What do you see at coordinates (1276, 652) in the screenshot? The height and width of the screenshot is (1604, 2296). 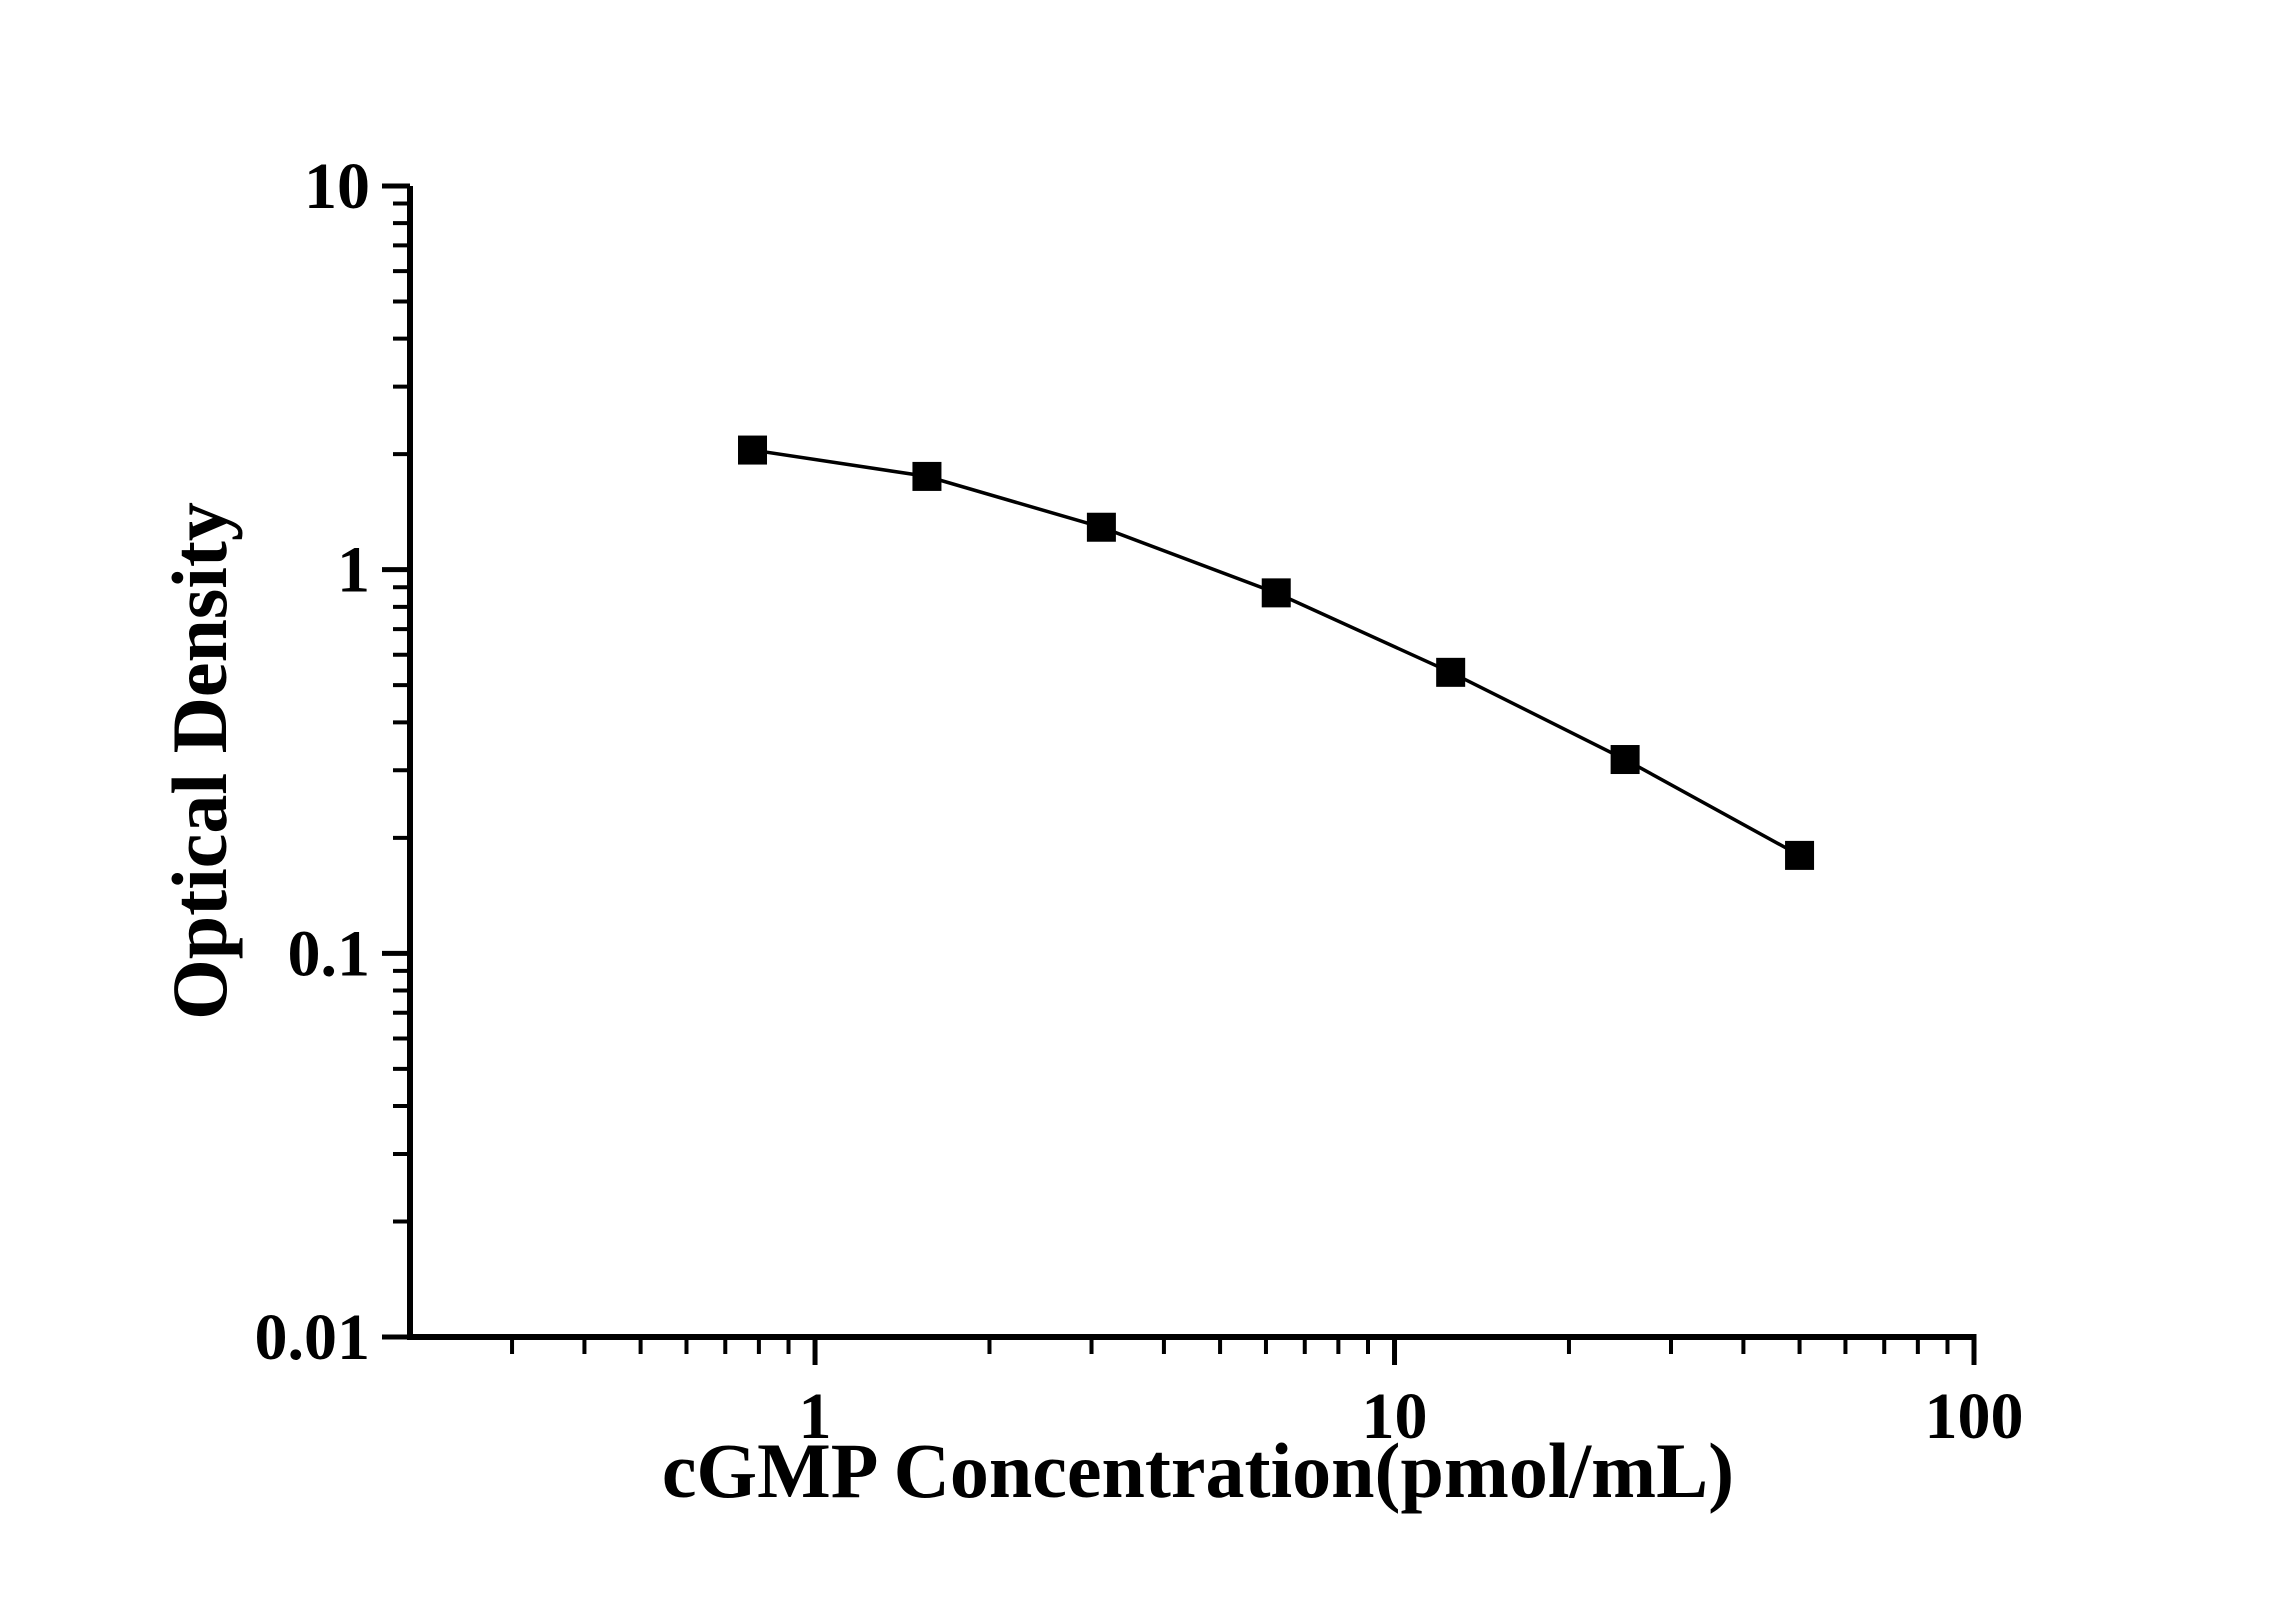 I see `series-line` at bounding box center [1276, 652].